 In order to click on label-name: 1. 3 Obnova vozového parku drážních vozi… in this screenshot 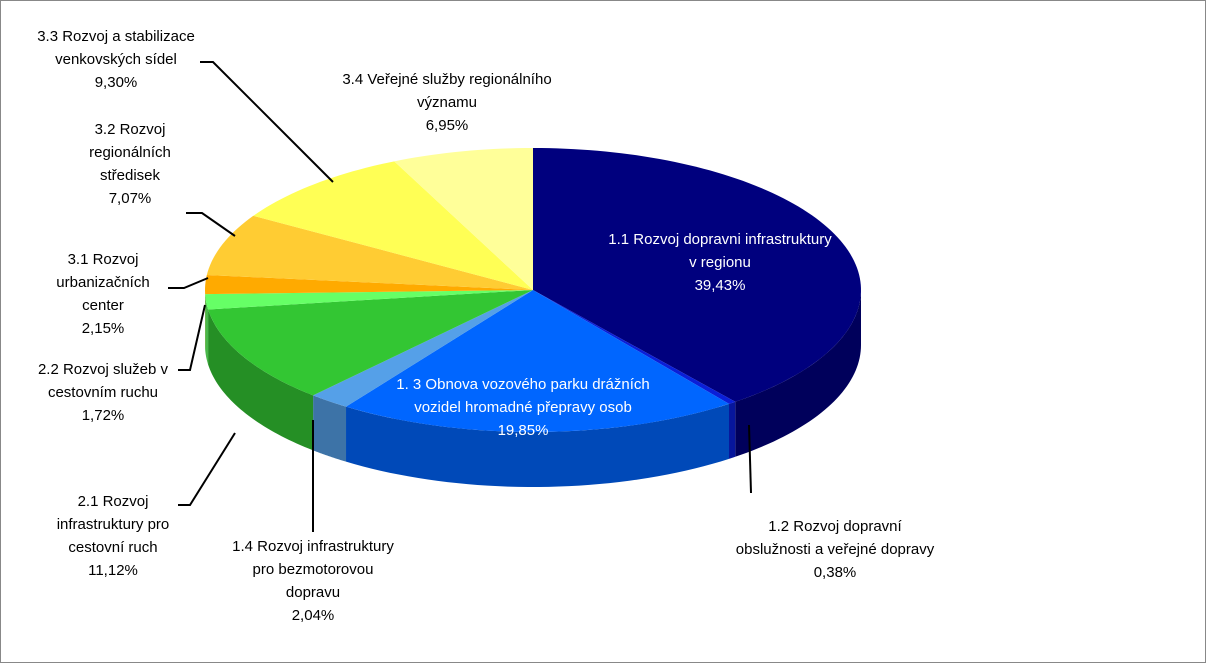, I will do `click(523, 396)`.